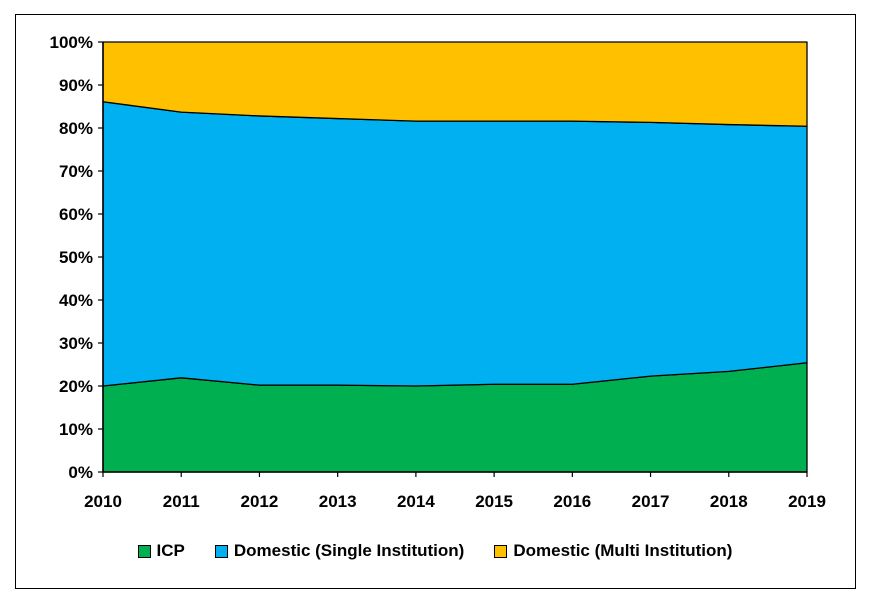 The height and width of the screenshot is (597, 870). I want to click on x-tick-label: 2012, so click(260, 501).